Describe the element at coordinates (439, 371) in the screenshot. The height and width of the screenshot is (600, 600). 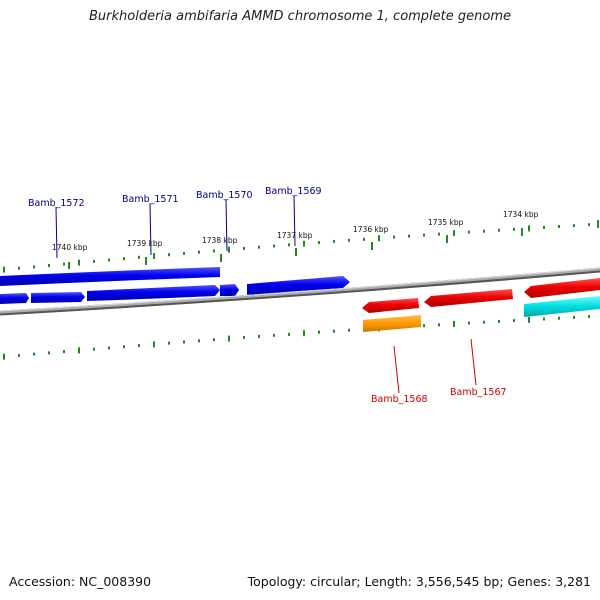
I see `bottom-gene-labels: Bamb_1568 Bamb_1567` at that location.